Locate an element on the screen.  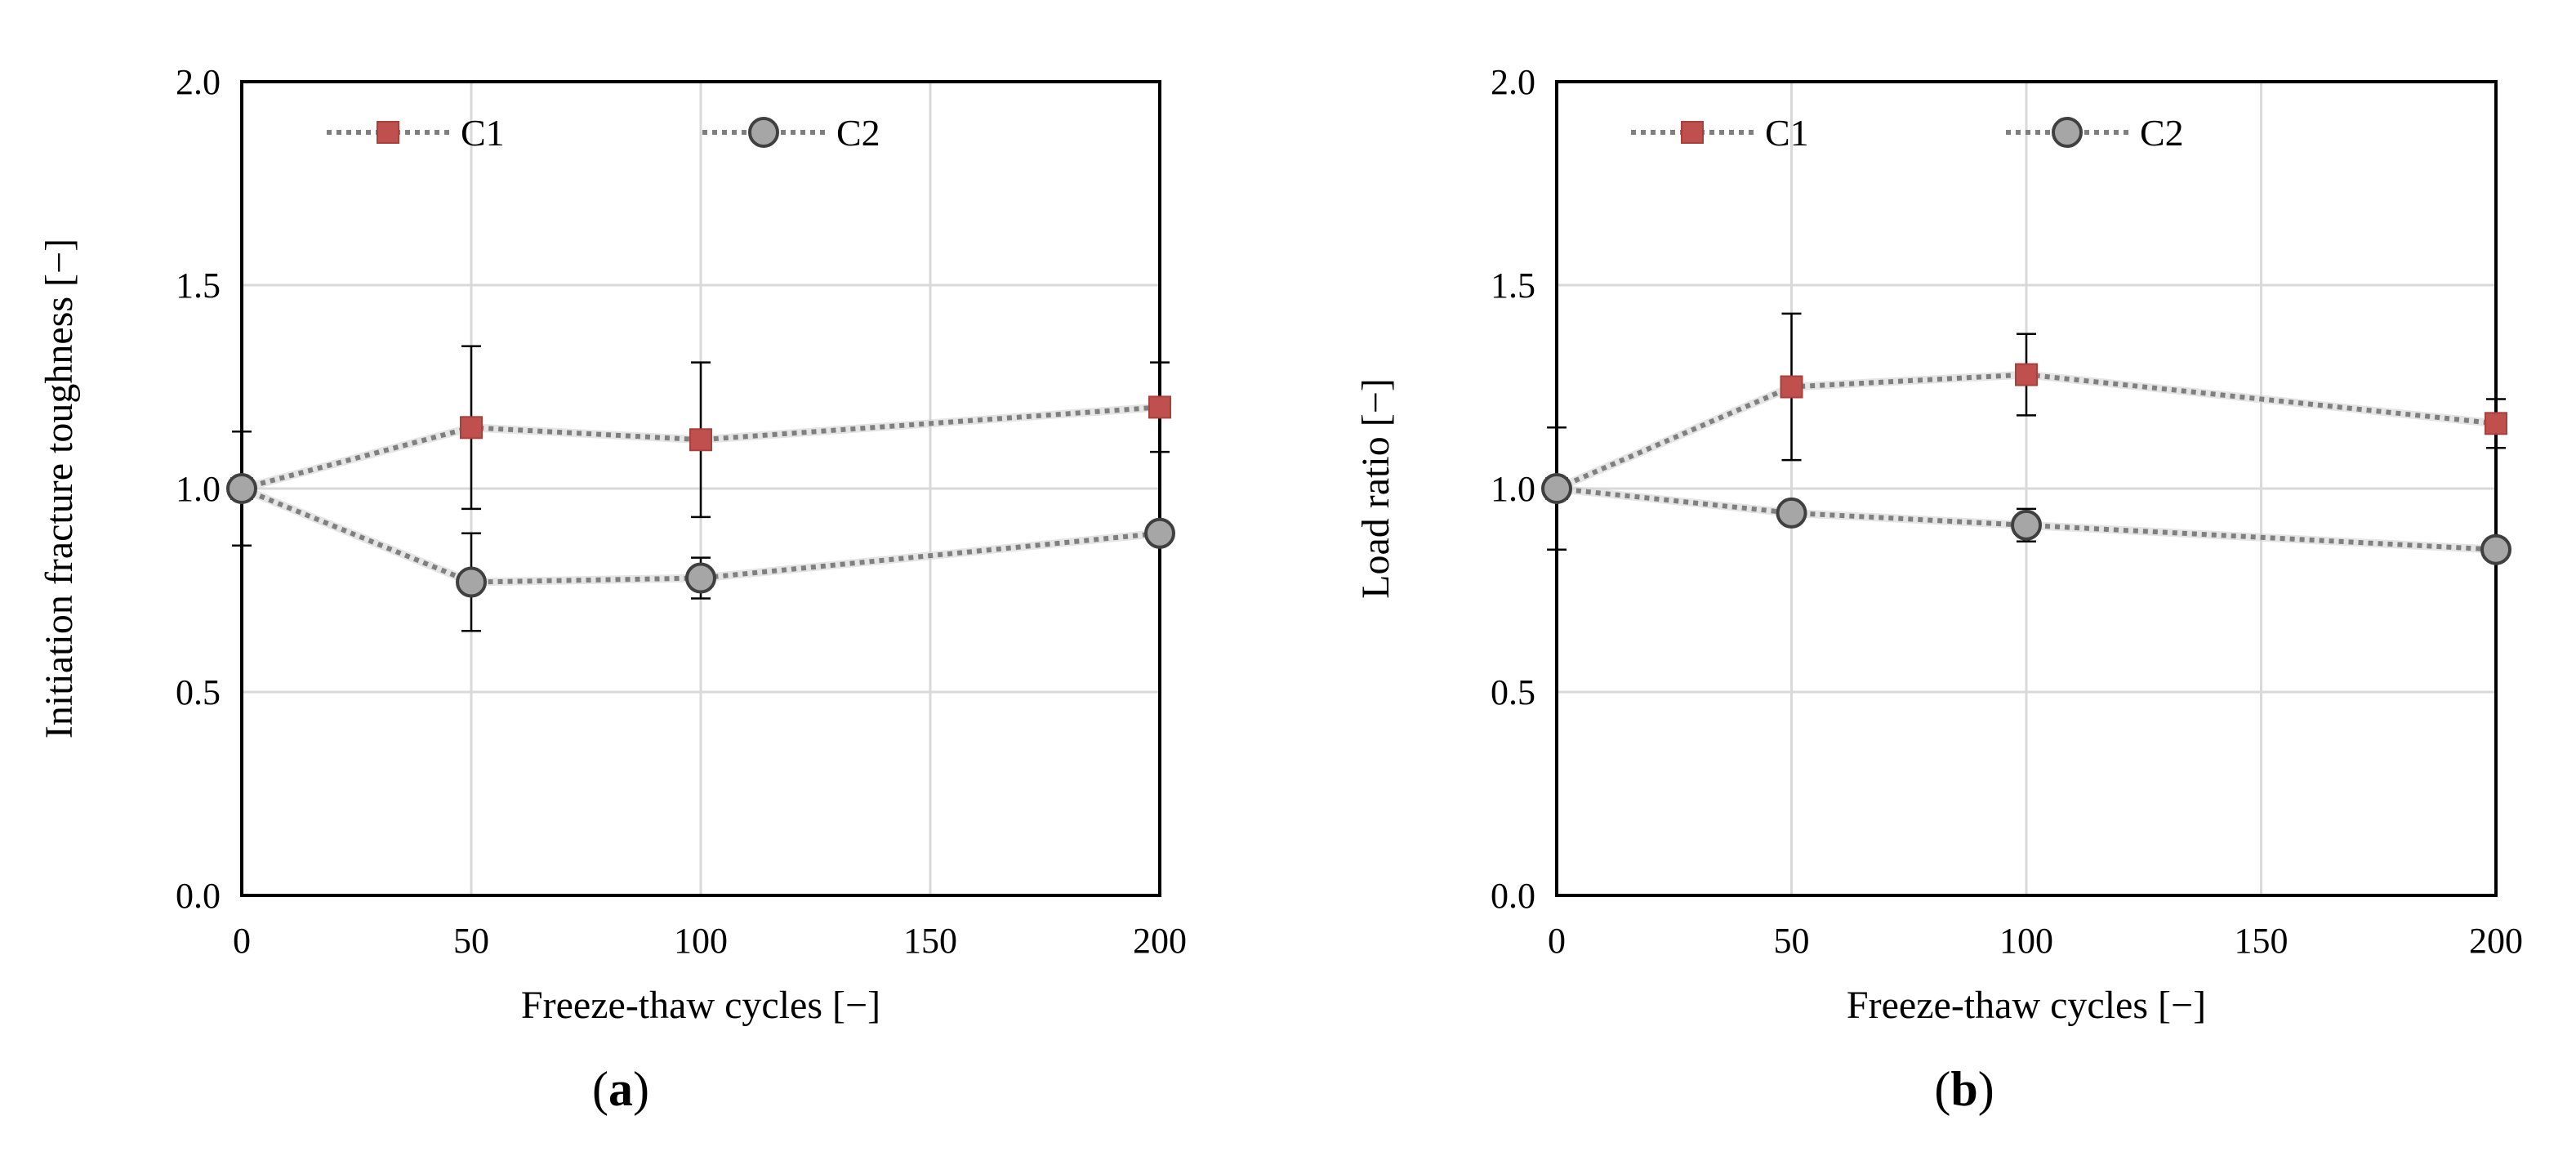
y-axis-label: Load ratio [−] is located at coordinates (1375, 488).